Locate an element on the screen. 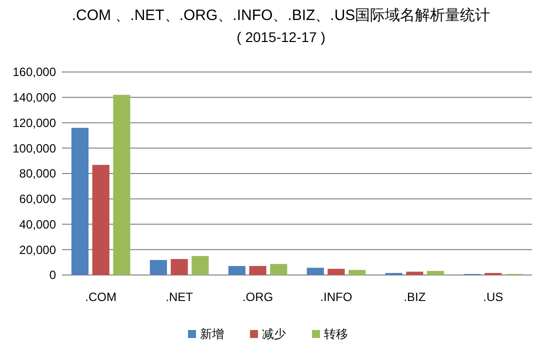 The height and width of the screenshot is (350, 542). chart-title: .COM 、.NET、.ORG、.INFO、.BIZ、.US国际域名解析量统计 is located at coordinates (281, 15).